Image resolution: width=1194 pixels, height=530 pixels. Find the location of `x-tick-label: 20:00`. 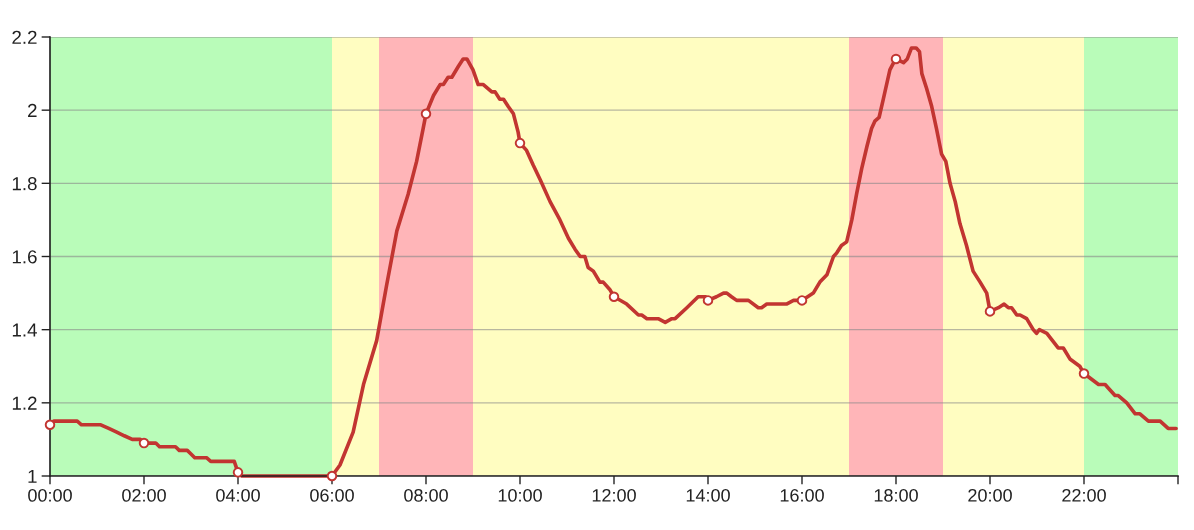

x-tick-label: 20:00 is located at coordinates (990, 495).